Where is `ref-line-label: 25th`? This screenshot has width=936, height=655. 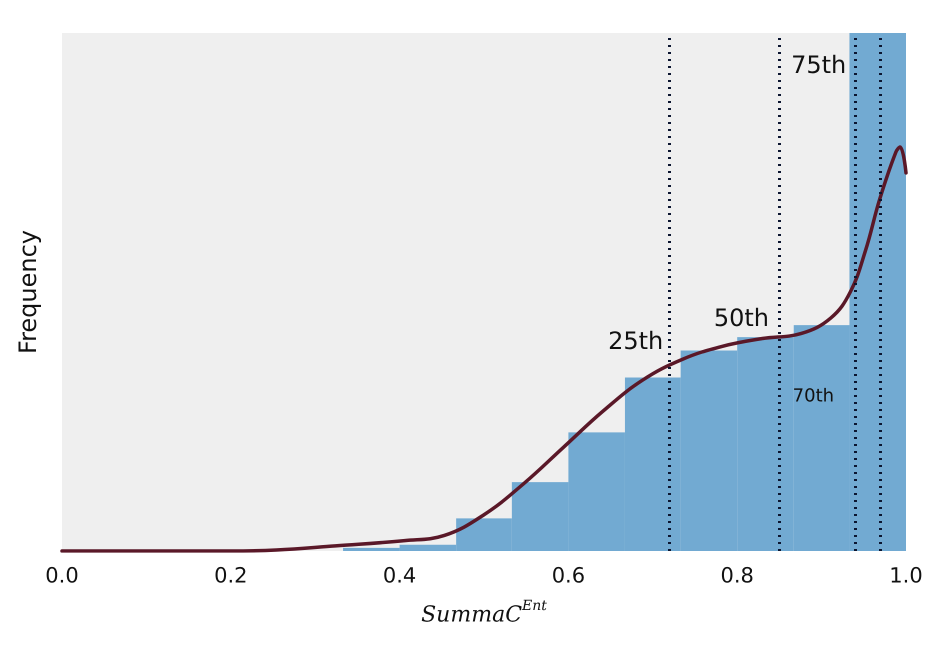 ref-line-label: 25th is located at coordinates (636, 341).